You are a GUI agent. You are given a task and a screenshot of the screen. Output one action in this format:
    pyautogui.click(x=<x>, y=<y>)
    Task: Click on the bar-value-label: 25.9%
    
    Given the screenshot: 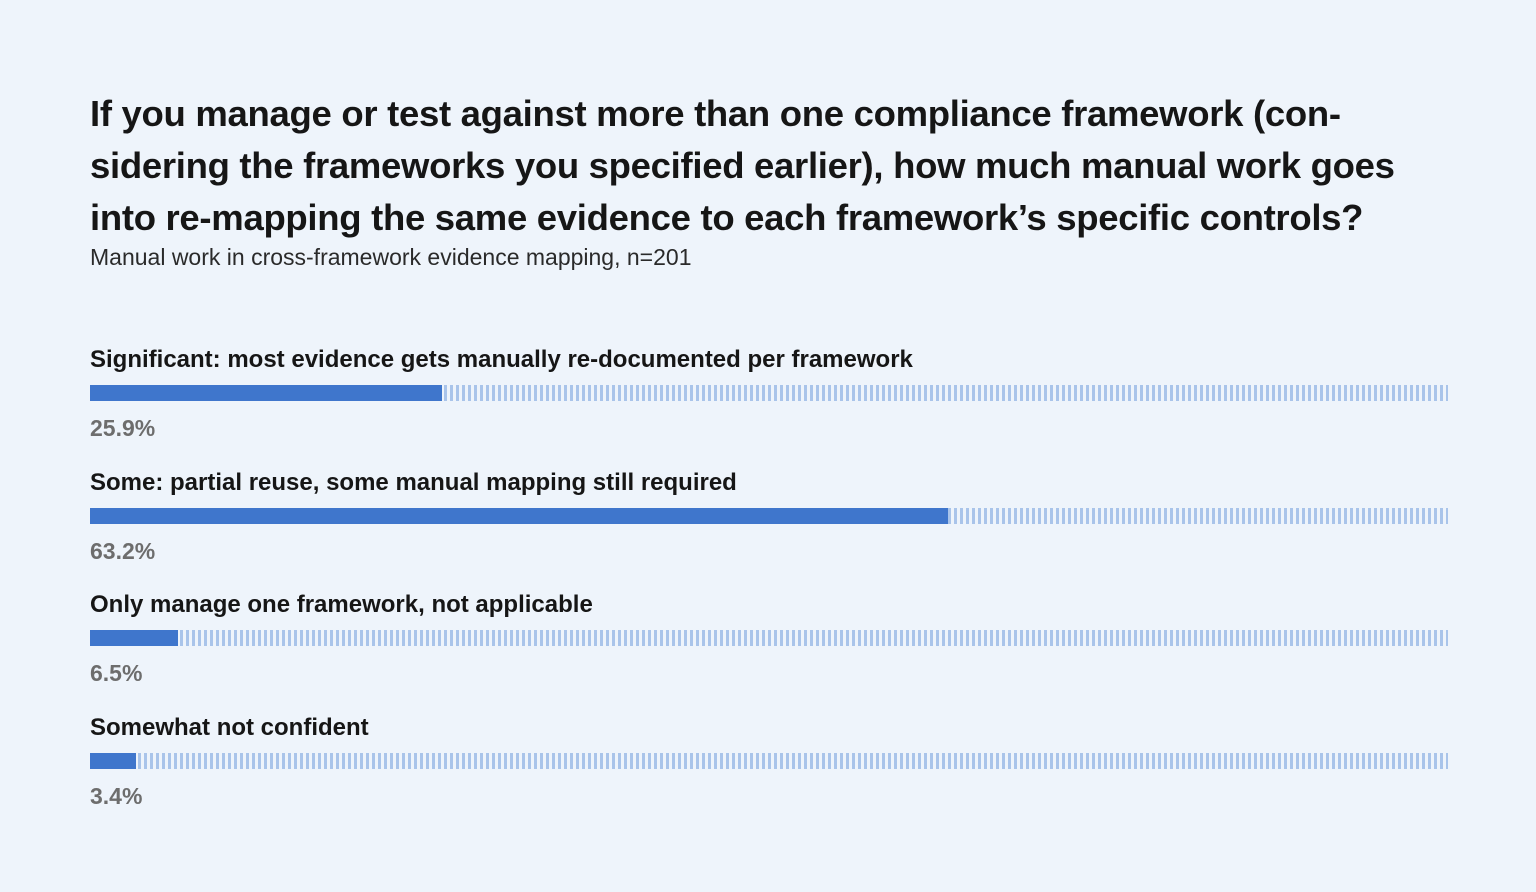 What is the action you would take?
    pyautogui.click(x=123, y=428)
    